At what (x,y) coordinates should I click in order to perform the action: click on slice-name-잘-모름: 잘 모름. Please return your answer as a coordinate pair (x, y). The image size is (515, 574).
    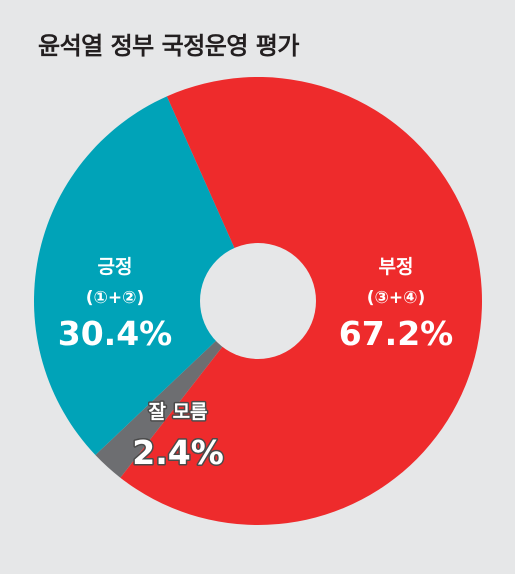
    Looking at the image, I should click on (177, 412).